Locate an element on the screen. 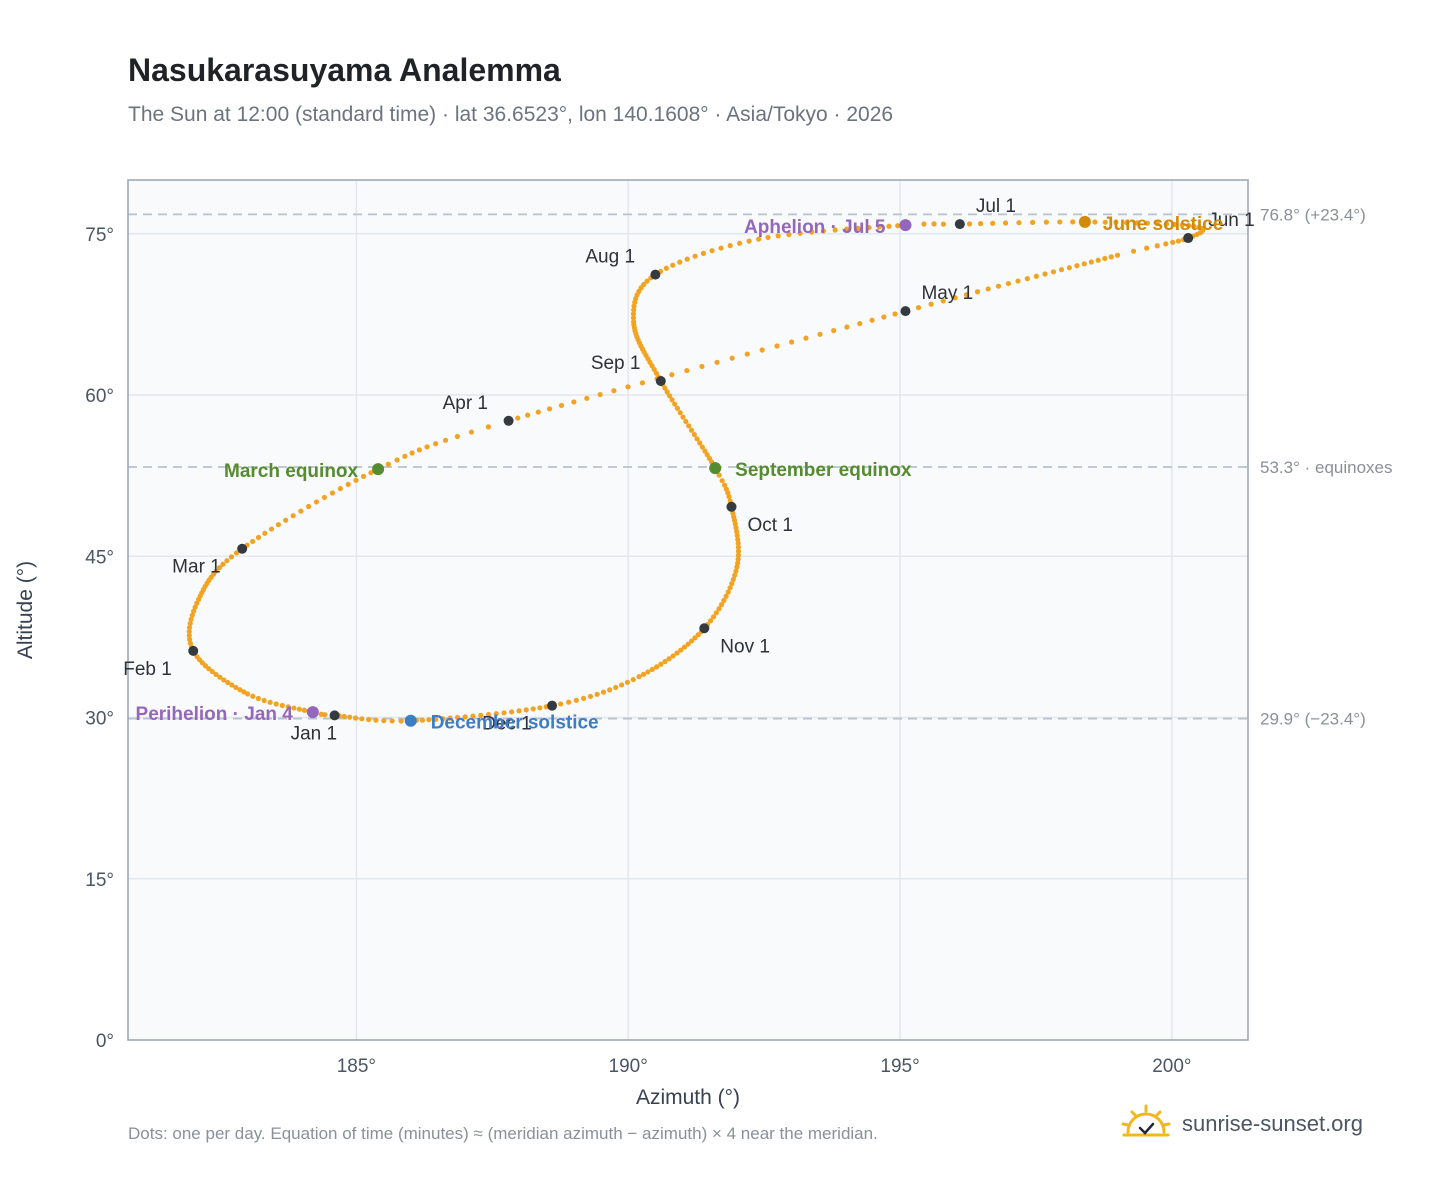 Image resolution: width=1448 pixels, height=1188 pixels. month-marker-label: Oct 1 is located at coordinates (769, 525).